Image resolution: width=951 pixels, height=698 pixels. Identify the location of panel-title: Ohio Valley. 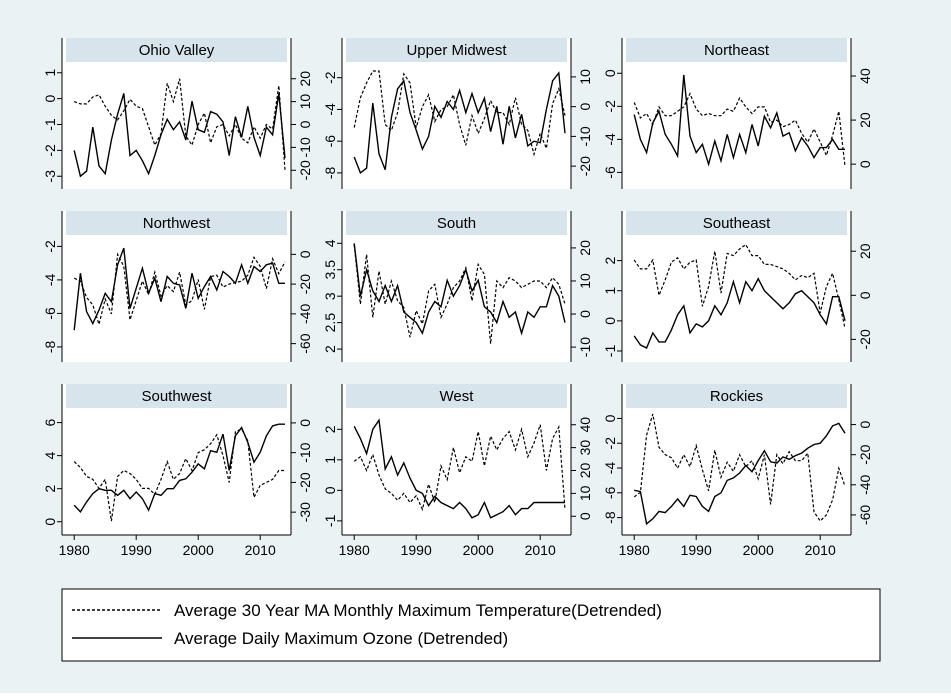
(177, 50).